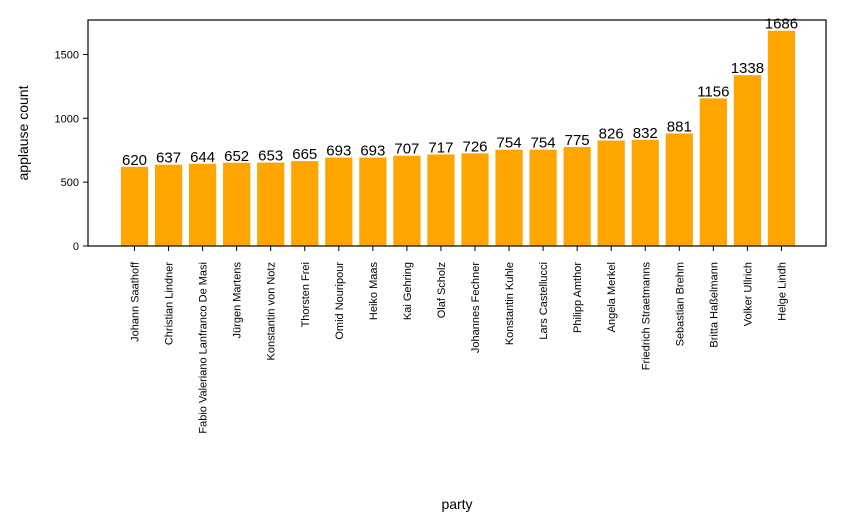  What do you see at coordinates (406, 149) in the screenshot?
I see `data-label: 707` at bounding box center [406, 149].